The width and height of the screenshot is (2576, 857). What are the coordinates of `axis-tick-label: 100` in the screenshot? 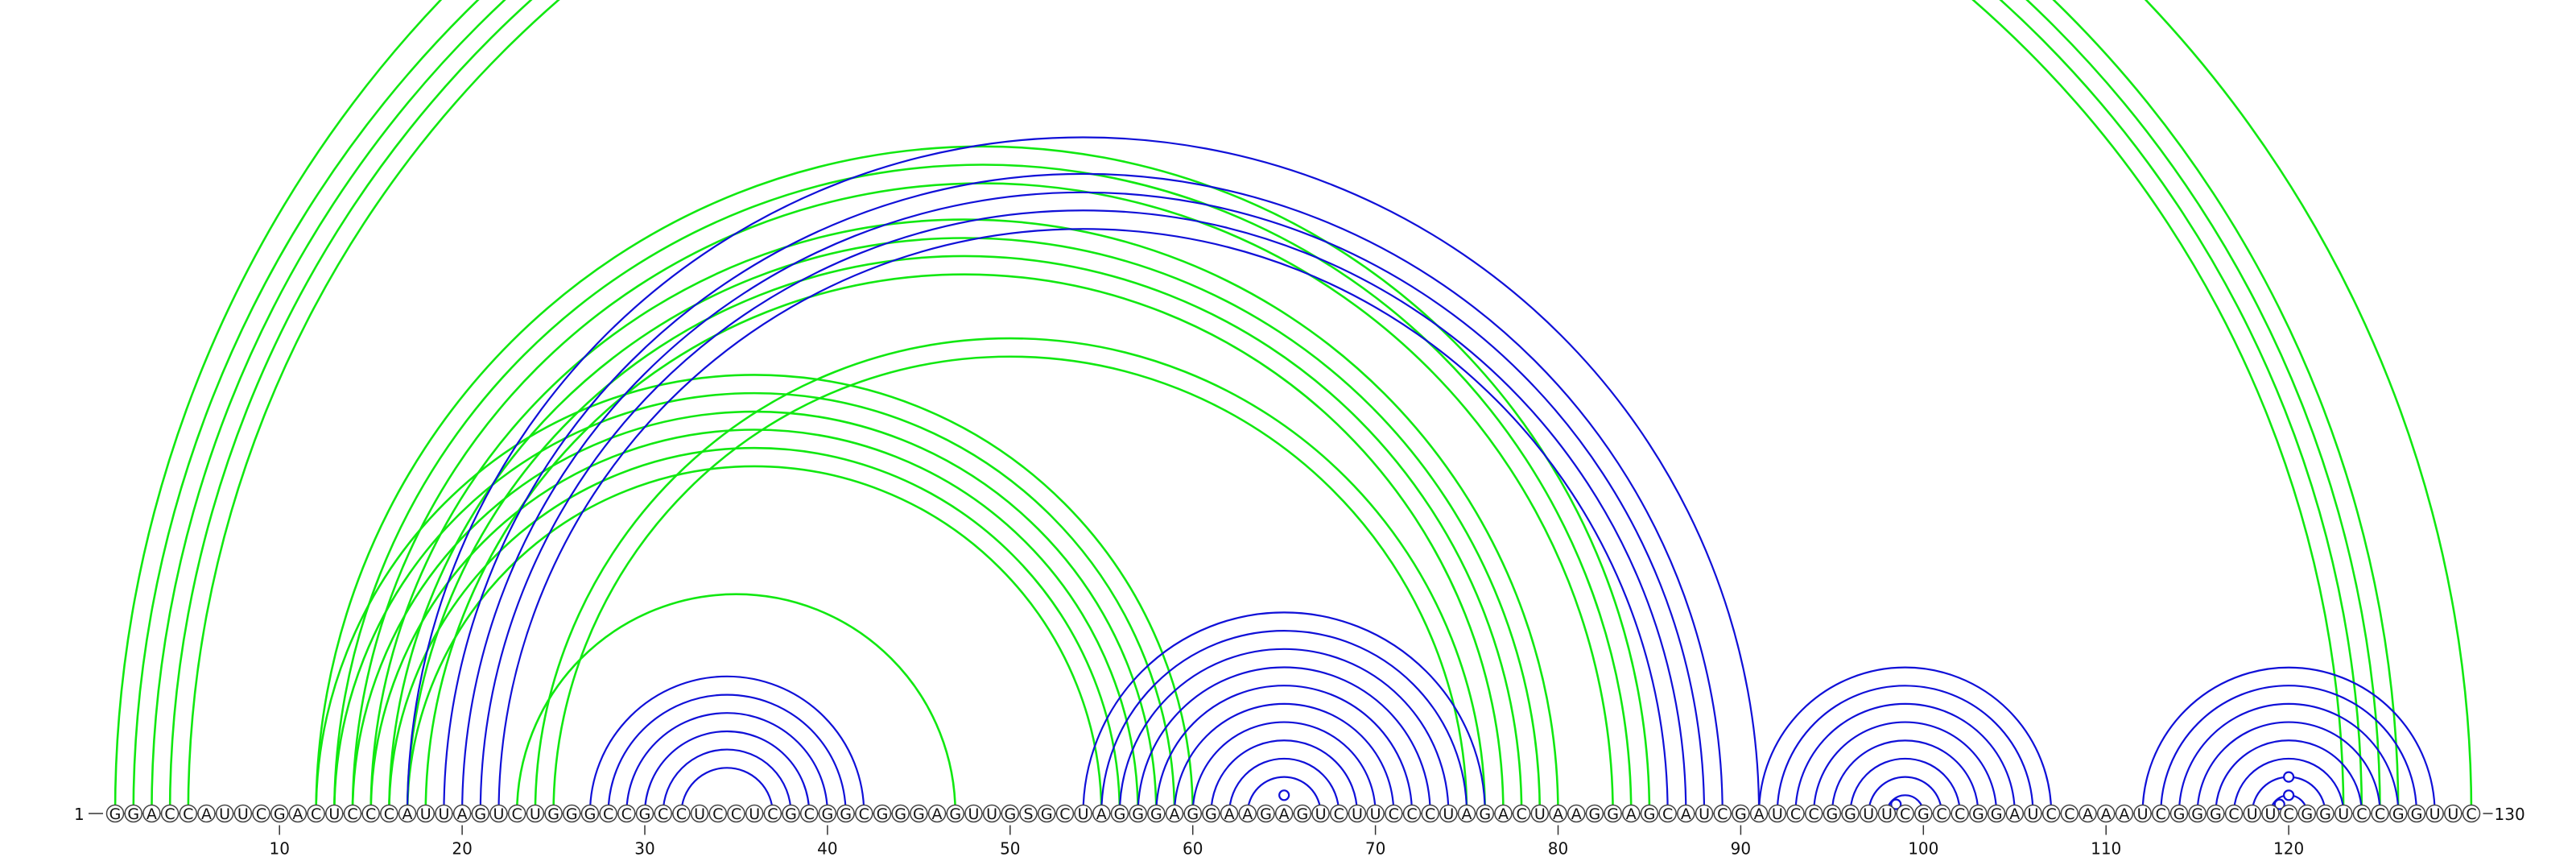 It's located at (1923, 848).